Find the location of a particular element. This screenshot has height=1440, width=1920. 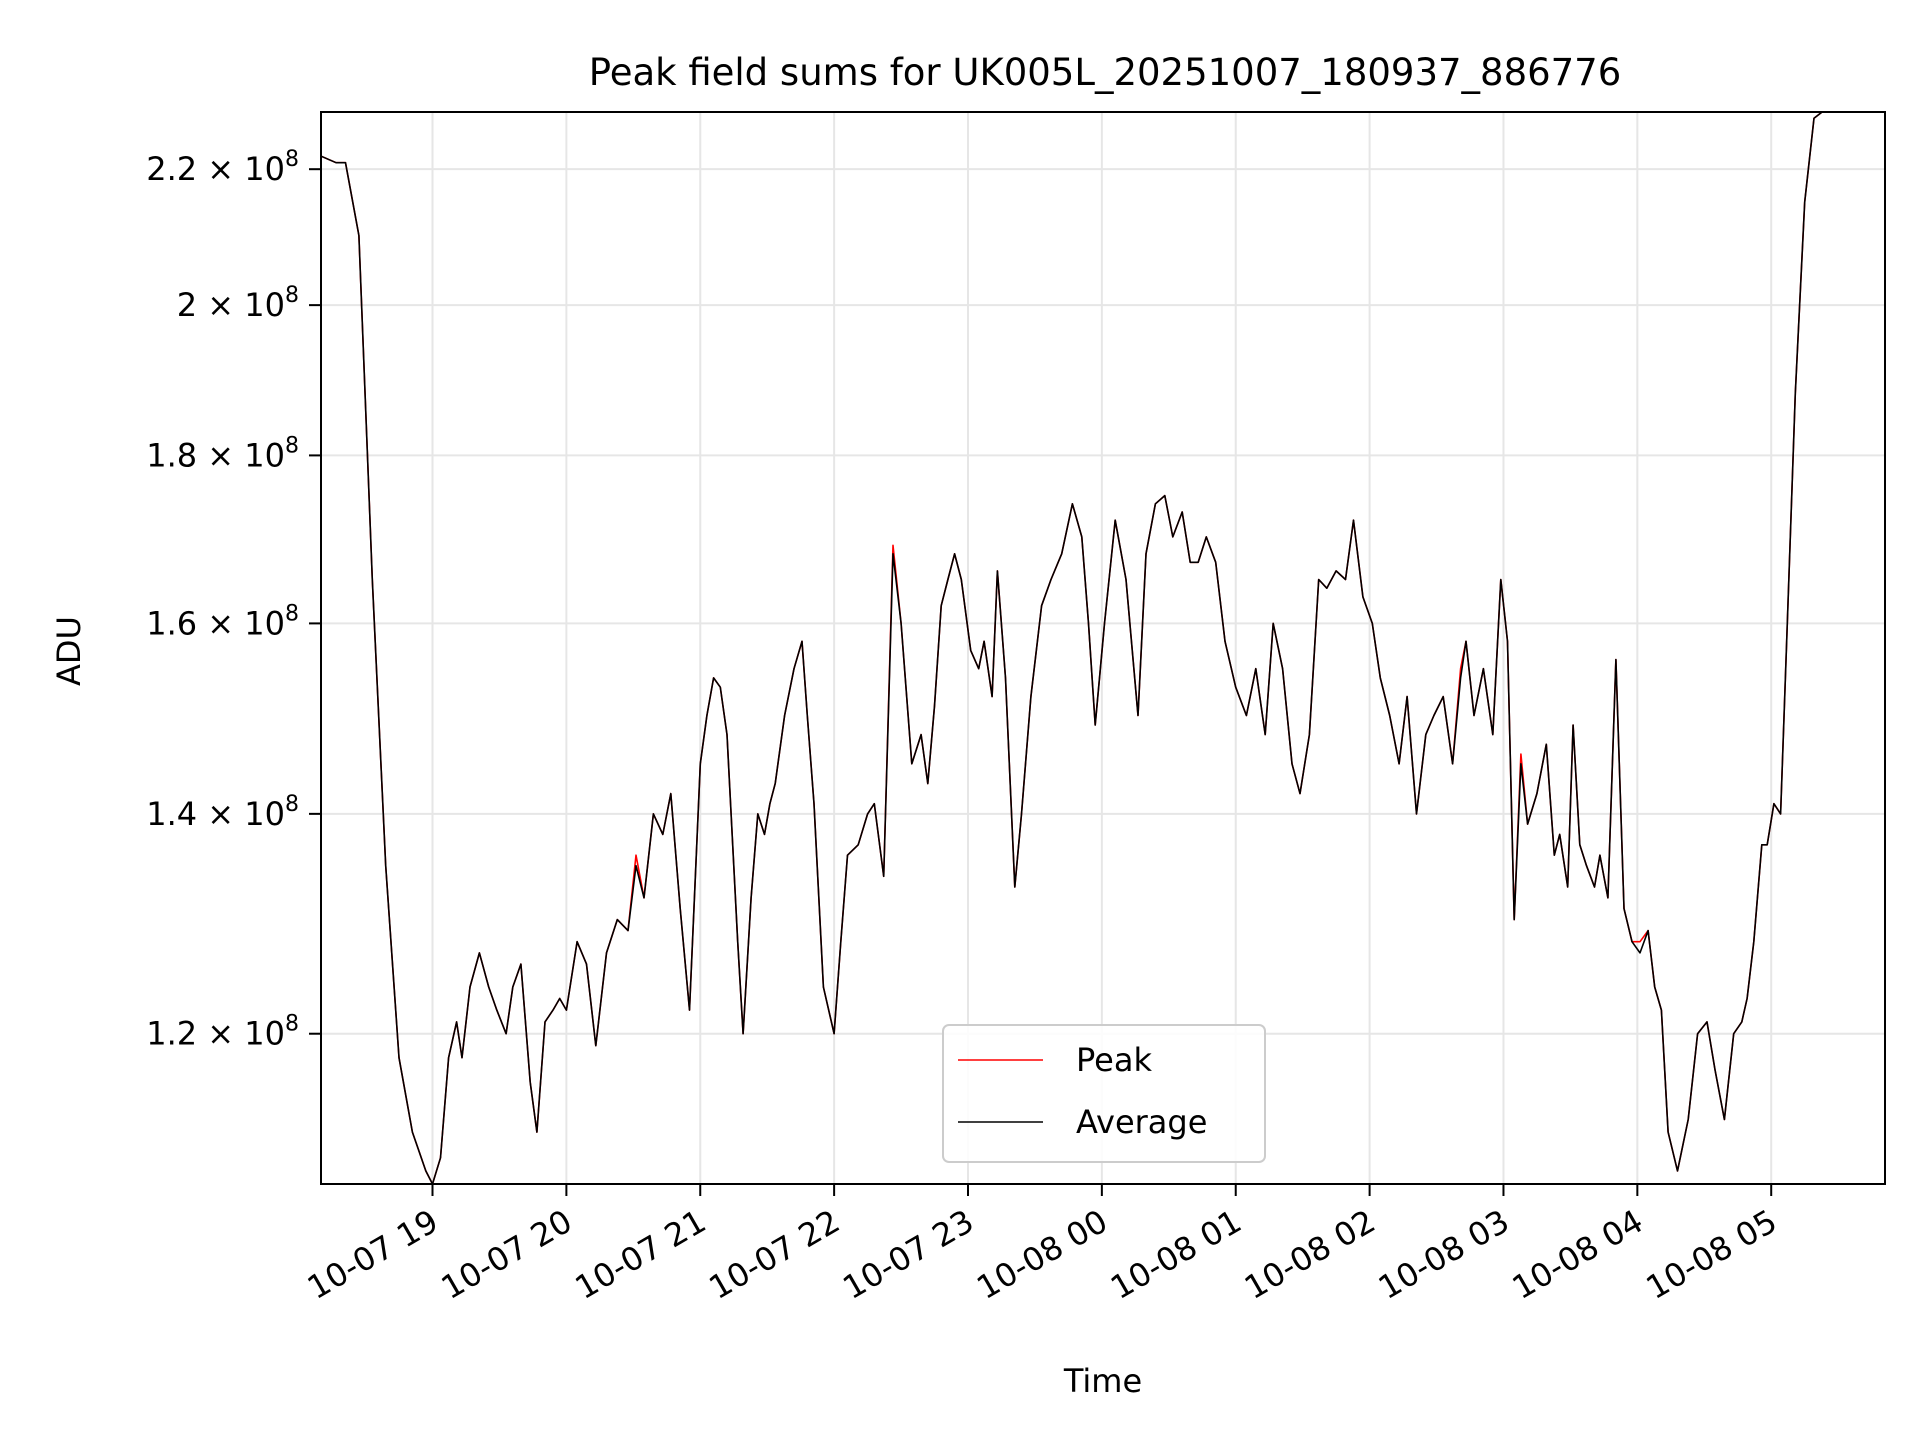

legend-label-average: Average is located at coordinates (1141, 1122).